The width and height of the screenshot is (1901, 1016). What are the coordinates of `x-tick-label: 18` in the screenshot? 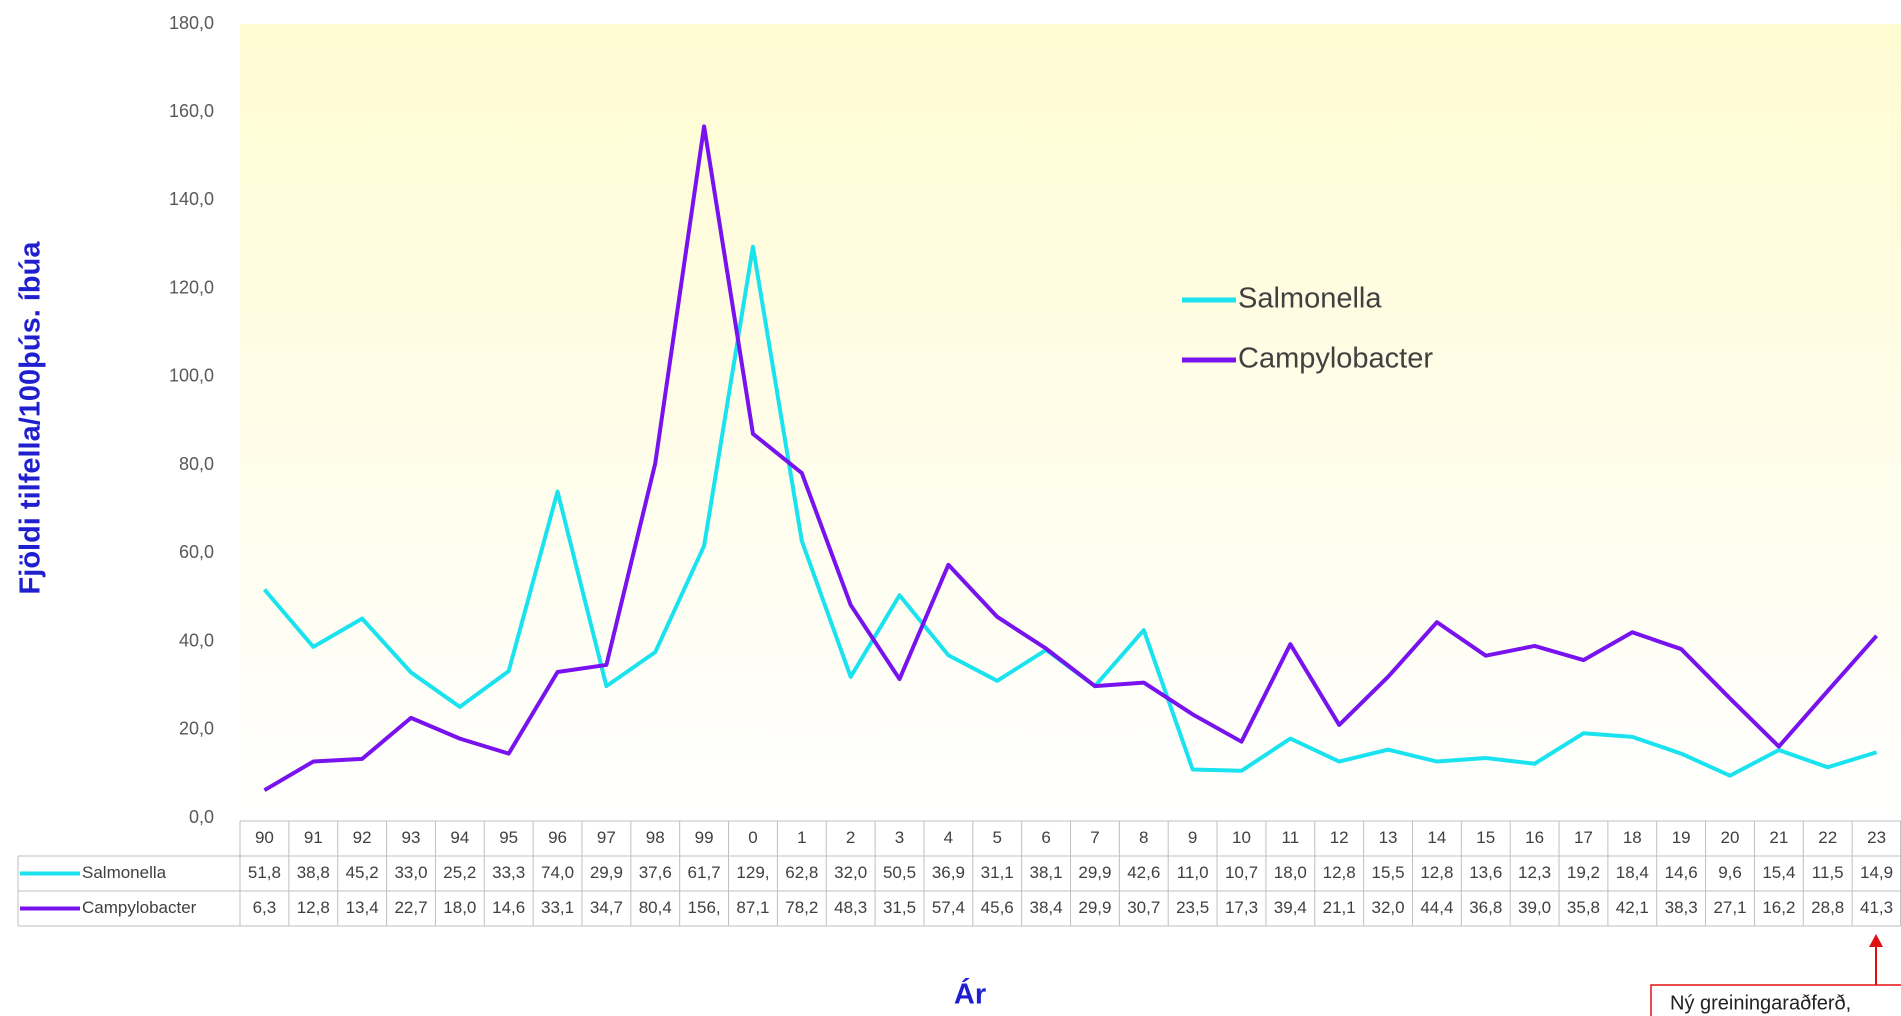 It's located at (1632, 837).